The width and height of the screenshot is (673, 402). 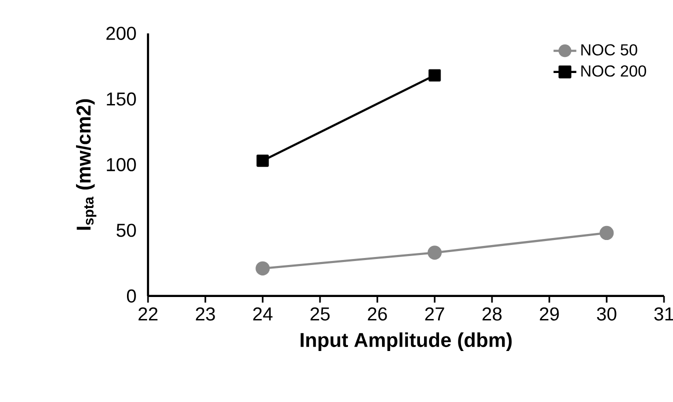 What do you see at coordinates (121, 99) in the screenshot?
I see `y-tick-label: 150` at bounding box center [121, 99].